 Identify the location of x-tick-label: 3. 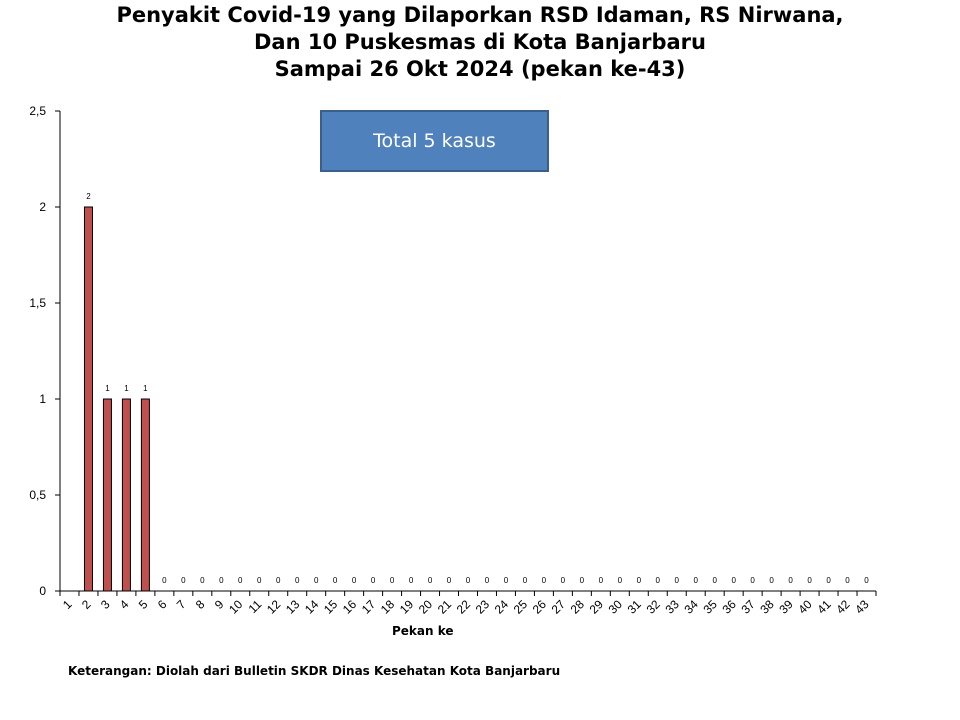
(105, 604).